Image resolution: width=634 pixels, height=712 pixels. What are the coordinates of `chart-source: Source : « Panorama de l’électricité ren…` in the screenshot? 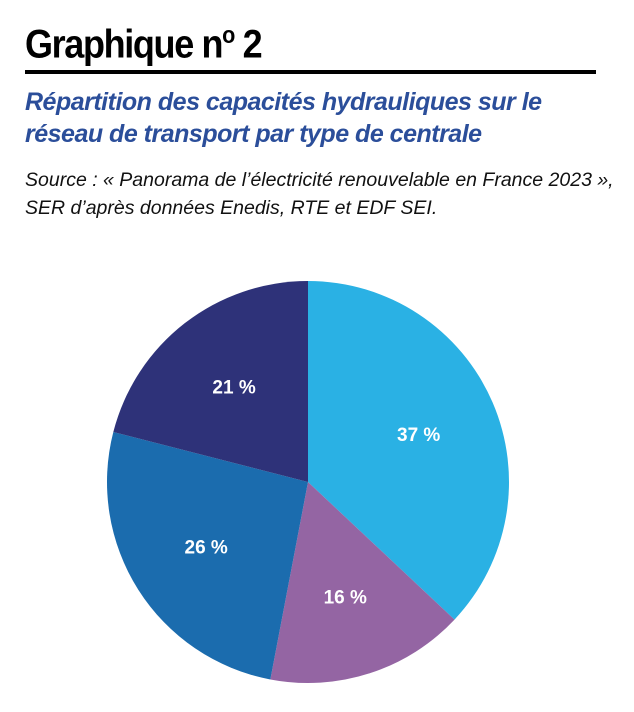 It's located at (319, 194).